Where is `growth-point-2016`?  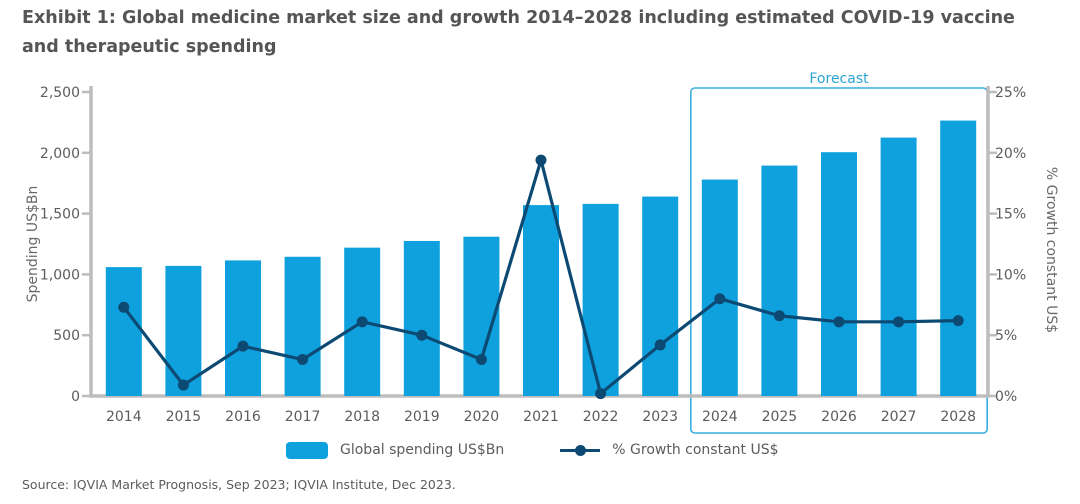 growth-point-2016 is located at coordinates (243, 346).